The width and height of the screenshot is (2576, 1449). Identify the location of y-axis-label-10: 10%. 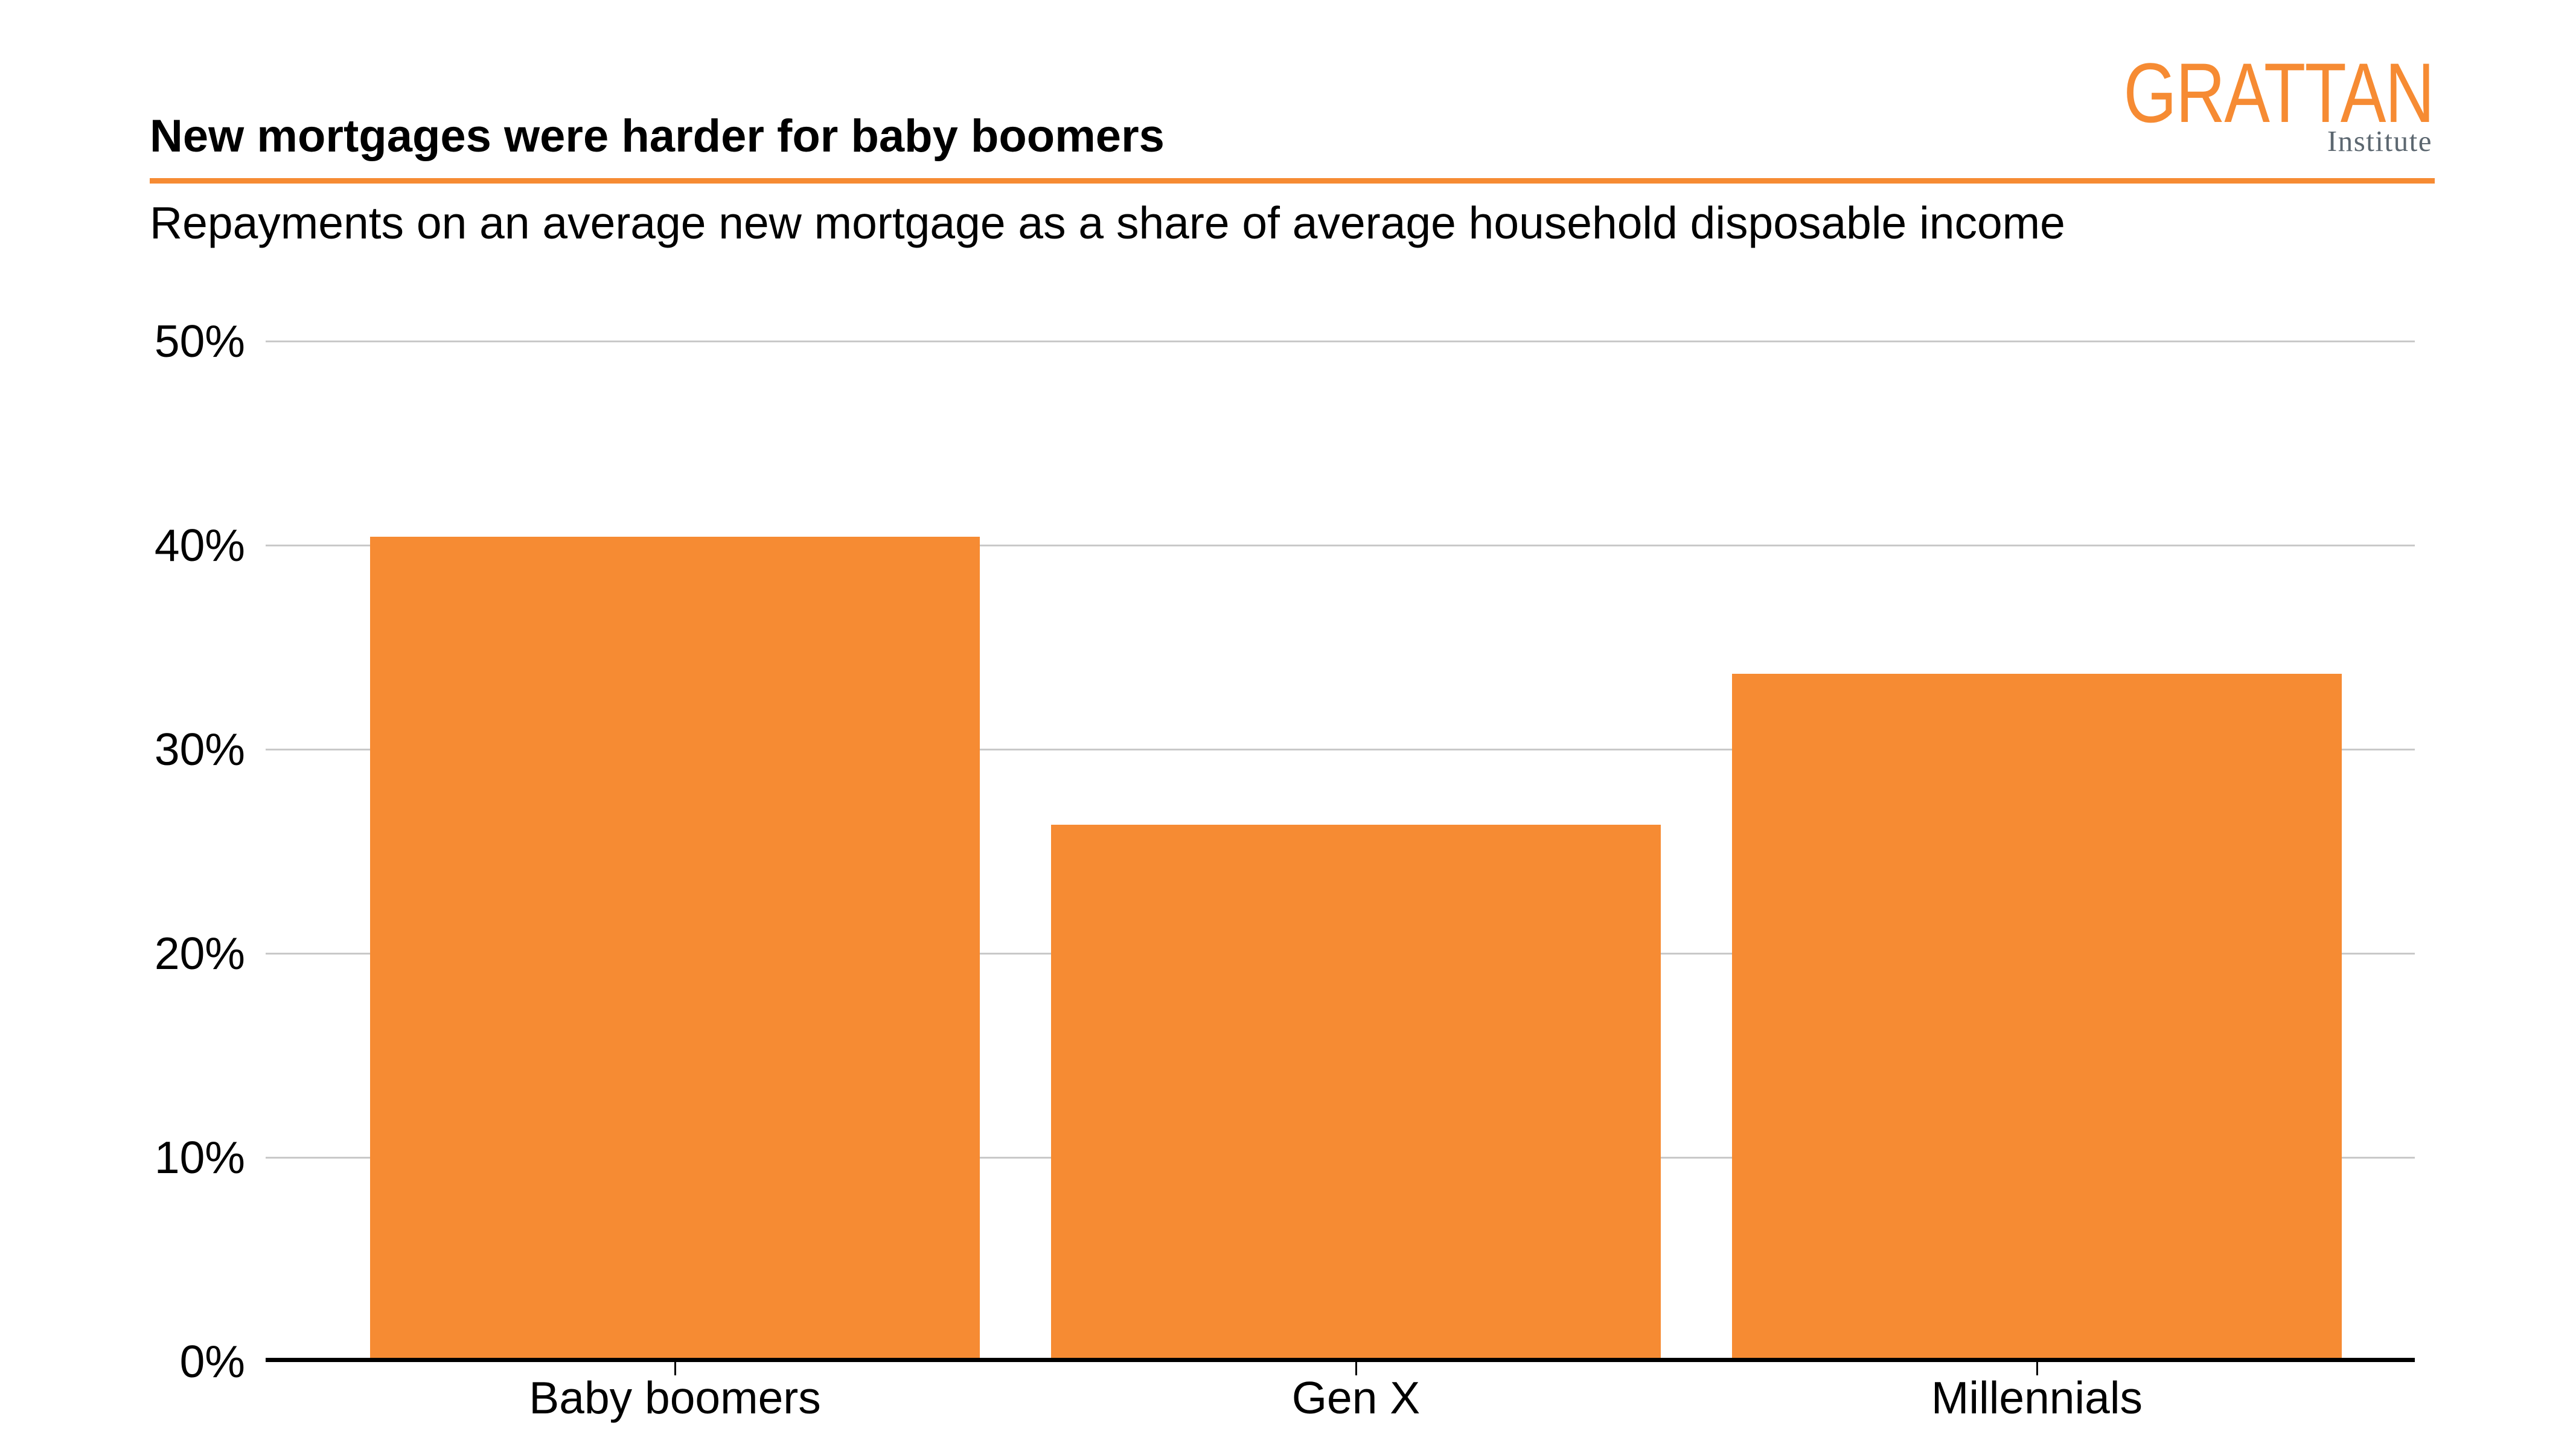
(199, 1157).